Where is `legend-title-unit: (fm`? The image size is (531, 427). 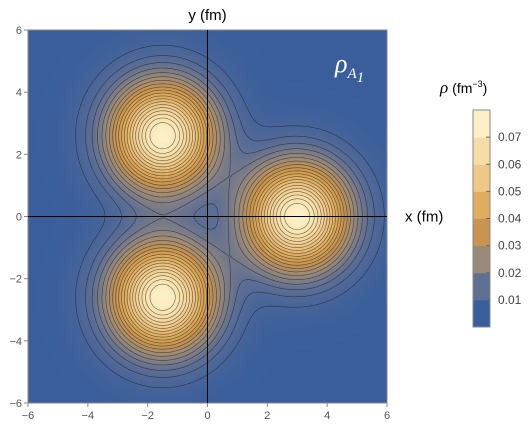
legend-title-unit: (fm is located at coordinates (462, 88).